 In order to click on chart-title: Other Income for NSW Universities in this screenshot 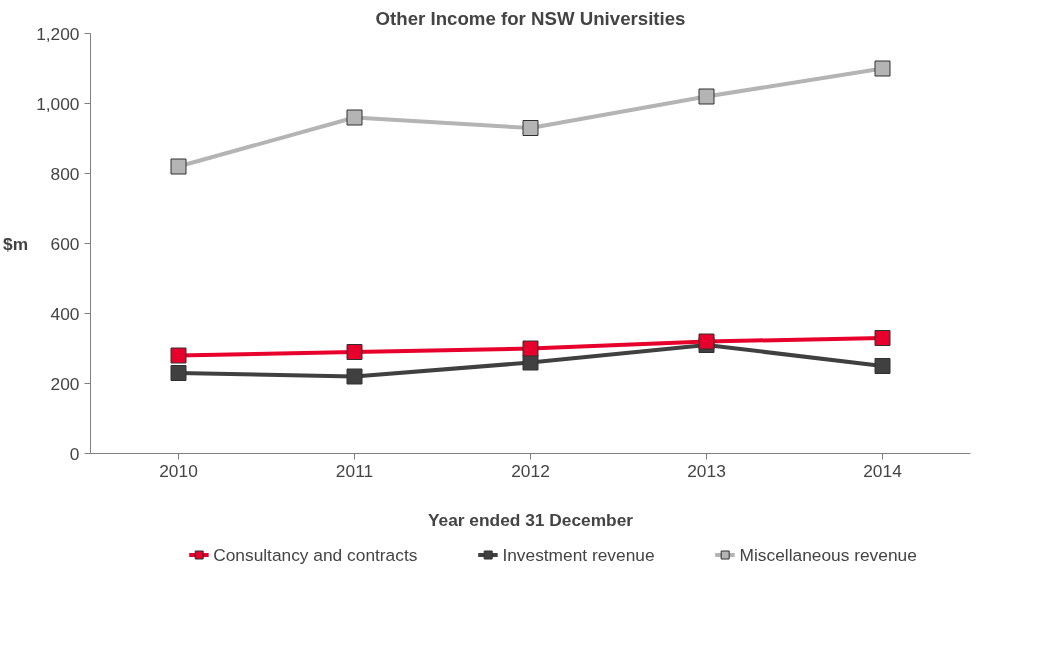, I will do `click(530, 18)`.